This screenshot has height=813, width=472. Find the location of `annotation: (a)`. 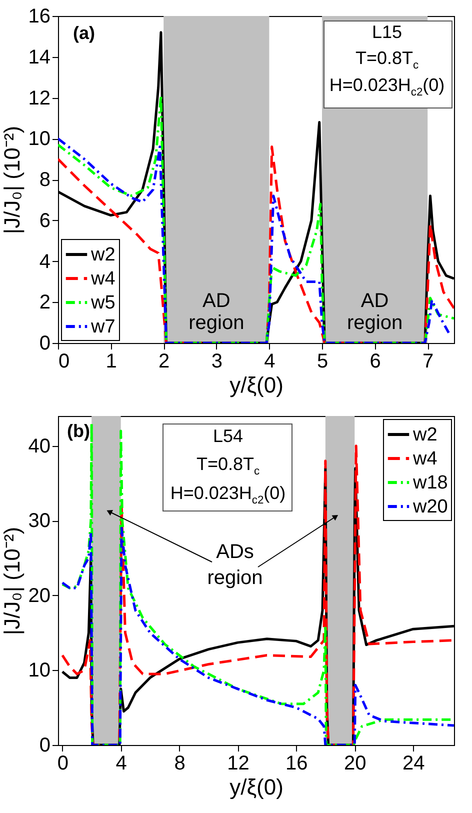

annotation: (a) is located at coordinates (84, 33).